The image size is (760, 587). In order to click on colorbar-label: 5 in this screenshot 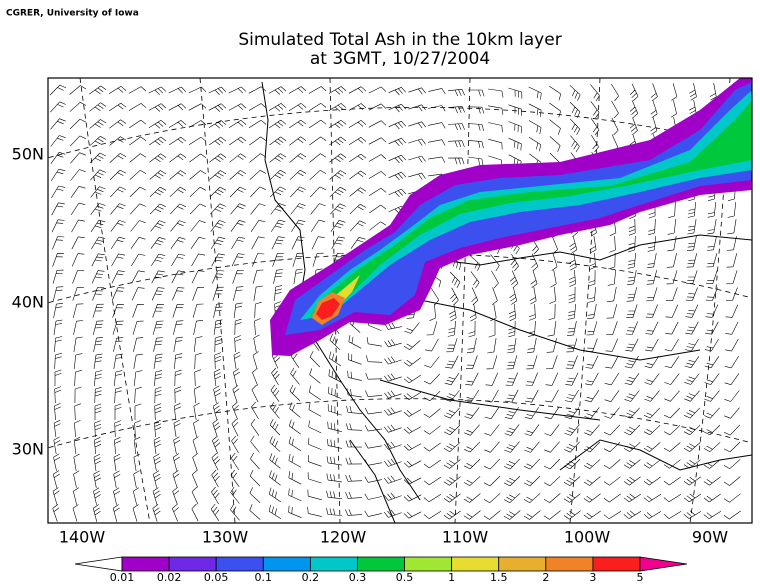, I will do `click(640, 577)`.